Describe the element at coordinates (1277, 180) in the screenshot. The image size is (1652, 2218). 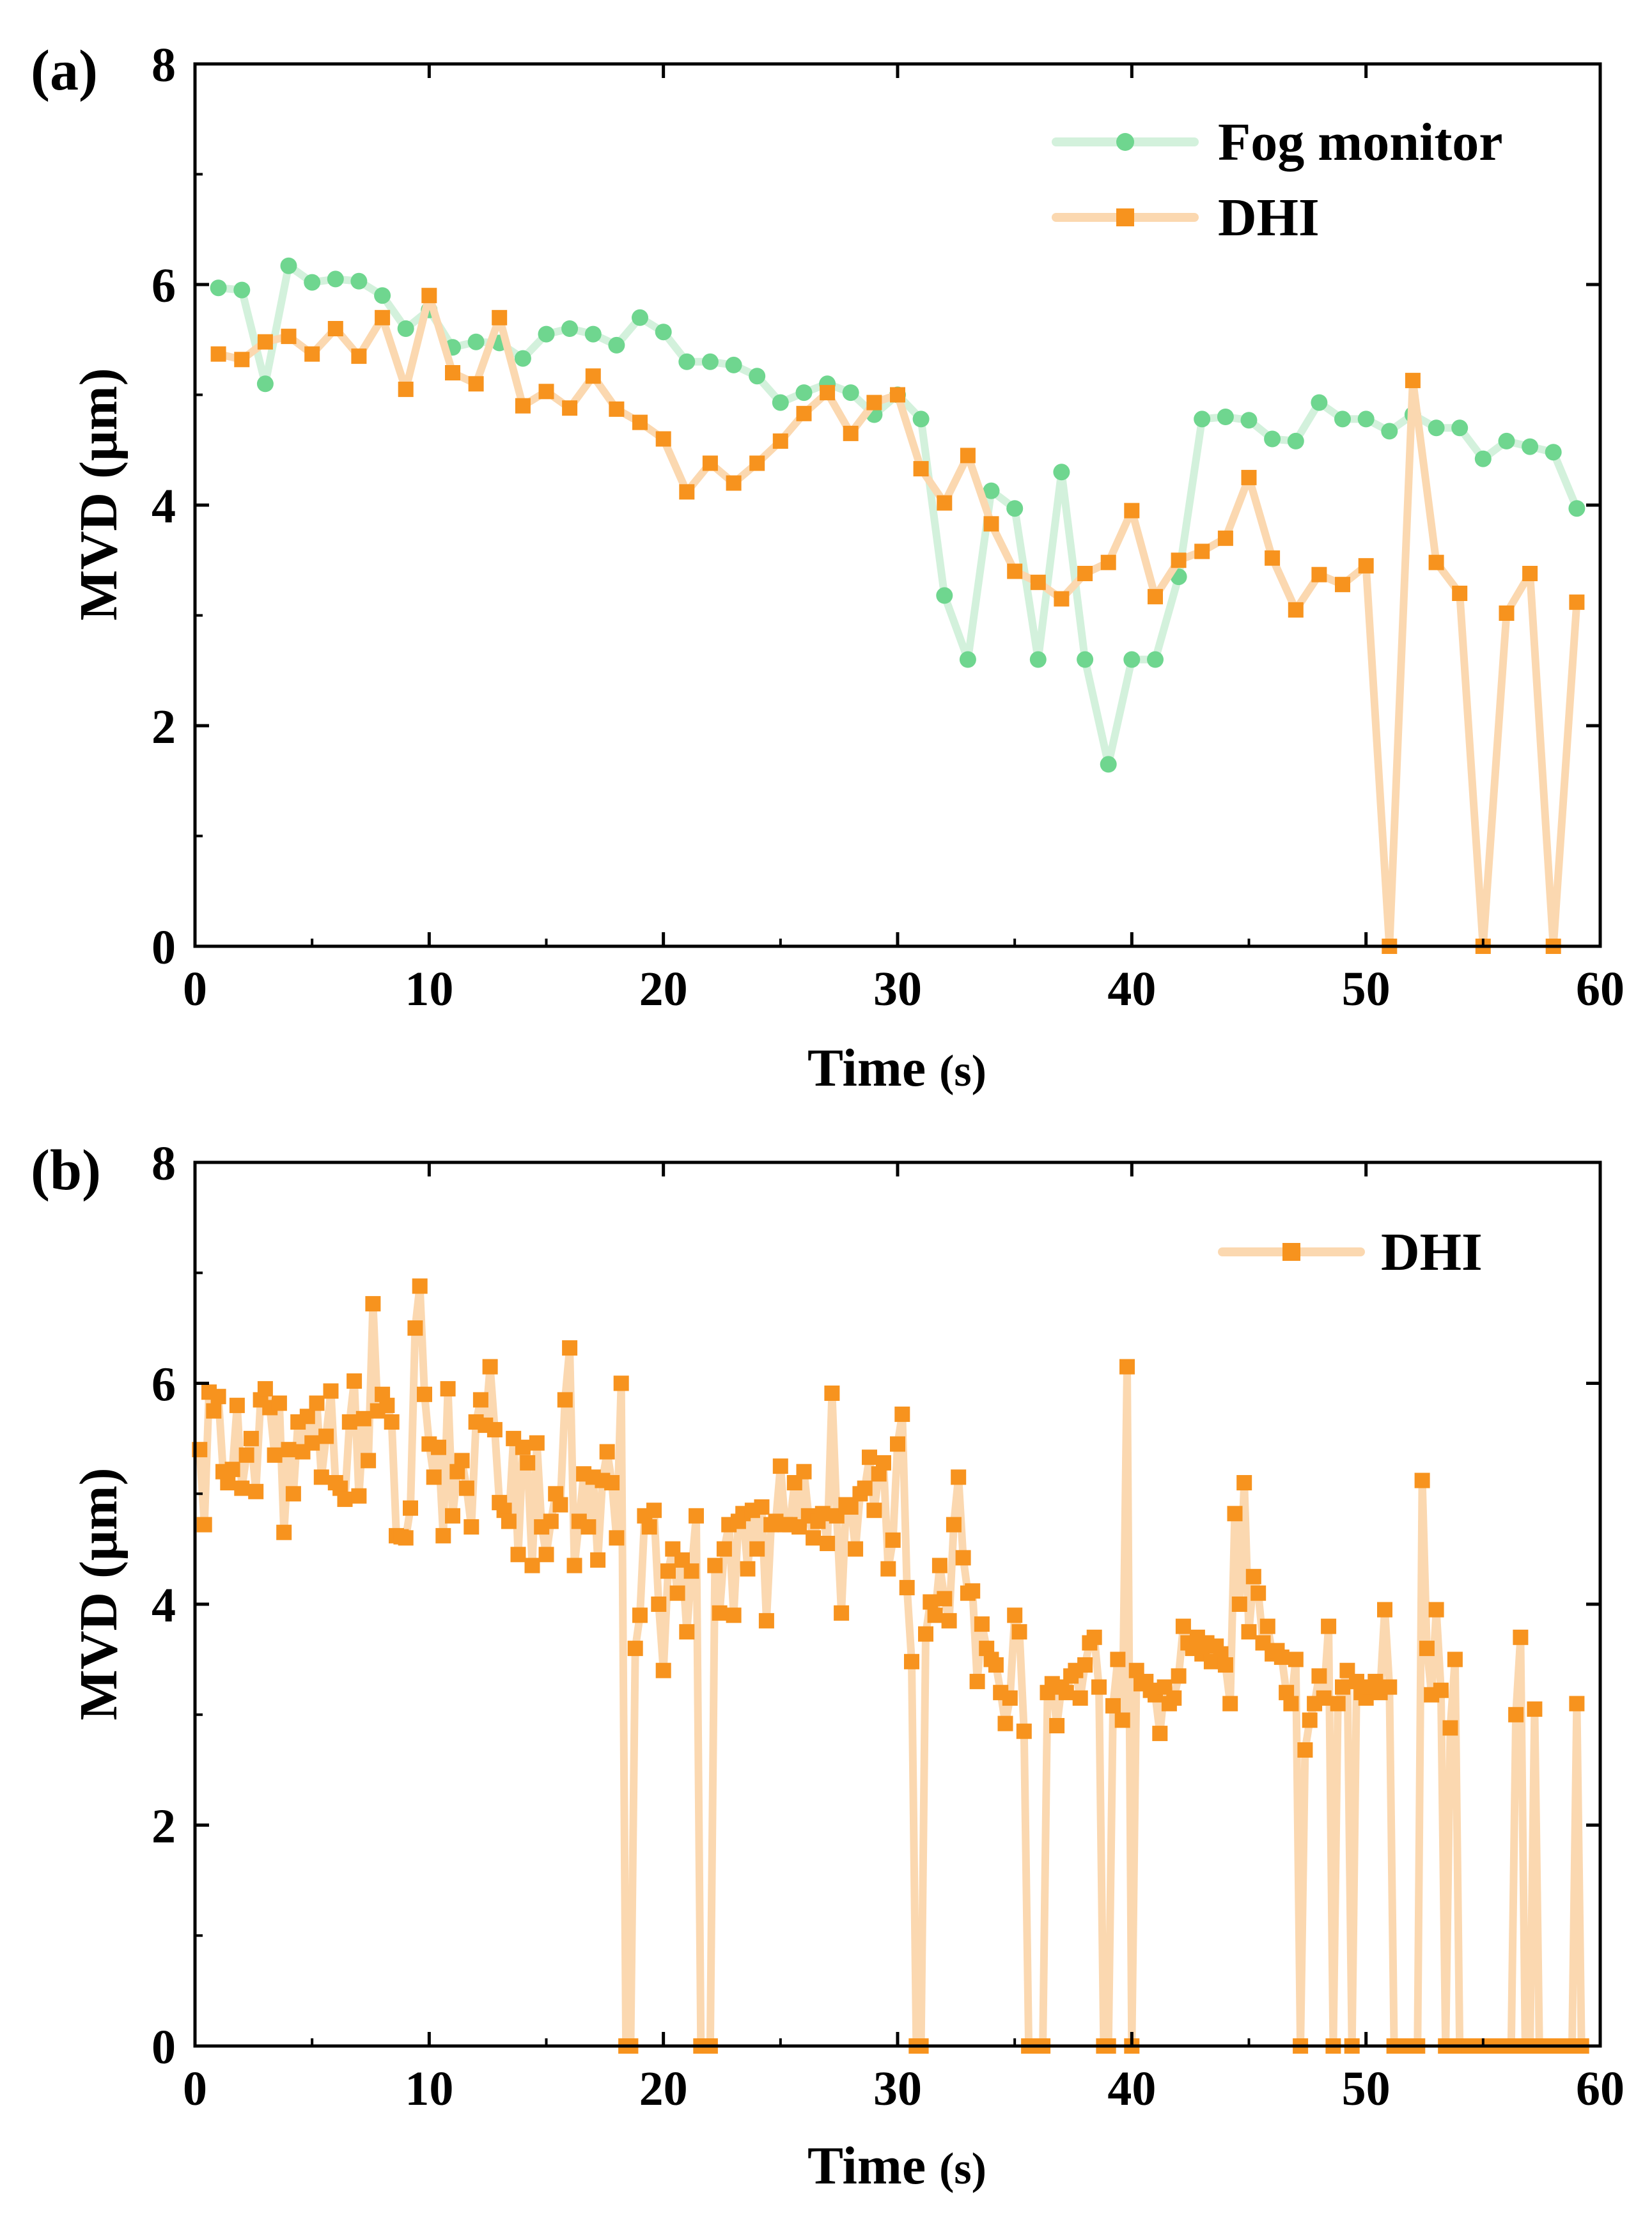
I see `legend: Fog monitor DHI` at that location.